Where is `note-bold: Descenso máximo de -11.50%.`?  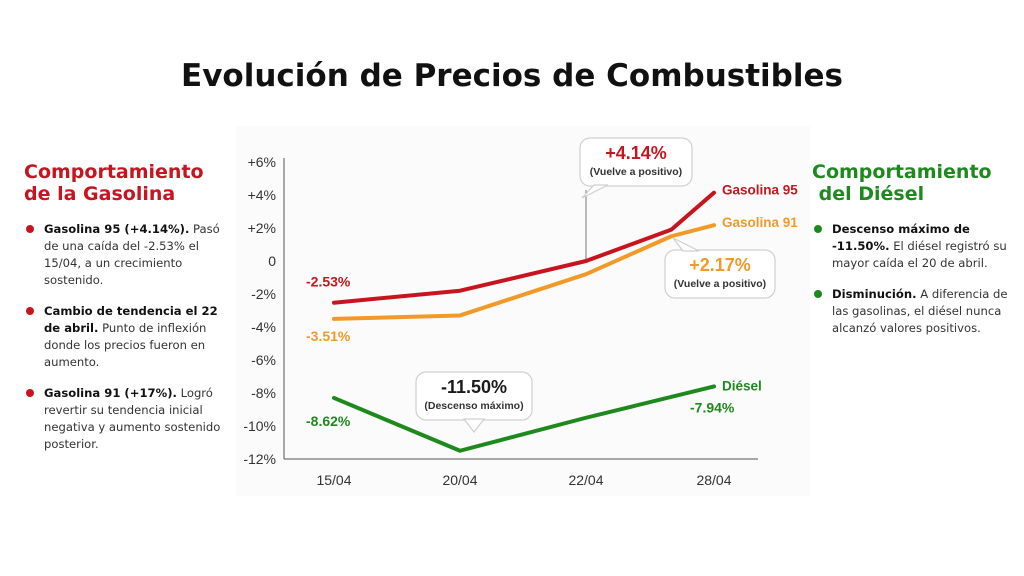 note-bold: Descenso máximo de -11.50%. is located at coordinates (901, 237).